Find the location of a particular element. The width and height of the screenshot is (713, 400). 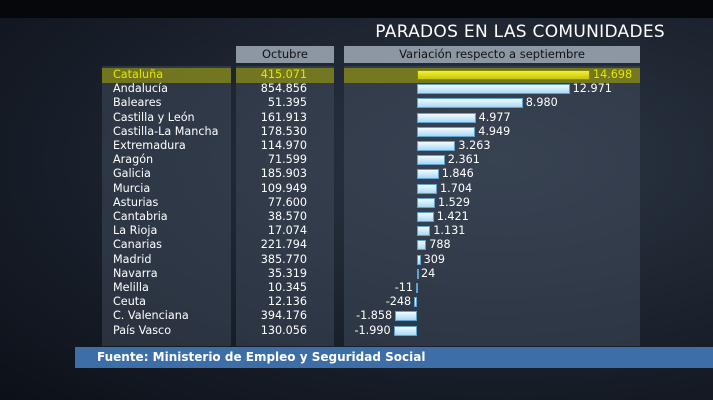

table-row: Castilla-La Mancha 178.530 4.949 is located at coordinates (356, 132).